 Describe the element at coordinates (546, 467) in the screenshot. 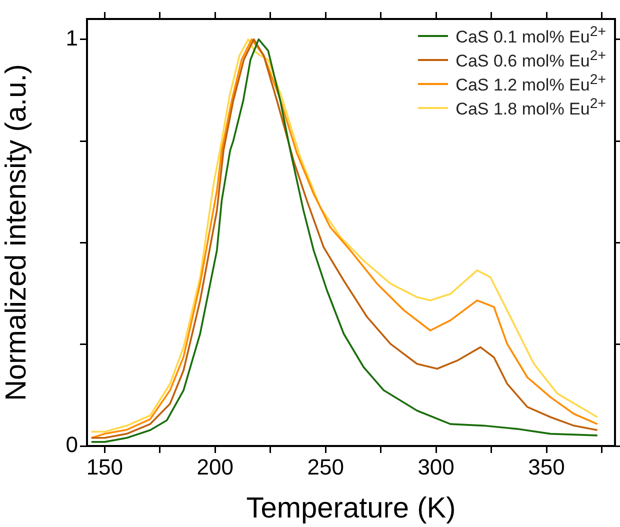

I see `x-tick-label: 350` at that location.